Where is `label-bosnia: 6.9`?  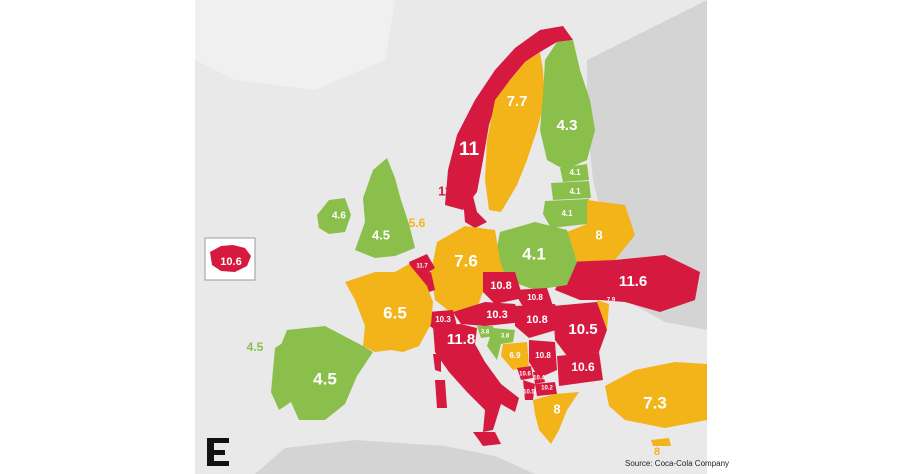 label-bosnia: 6.9 is located at coordinates (515, 355).